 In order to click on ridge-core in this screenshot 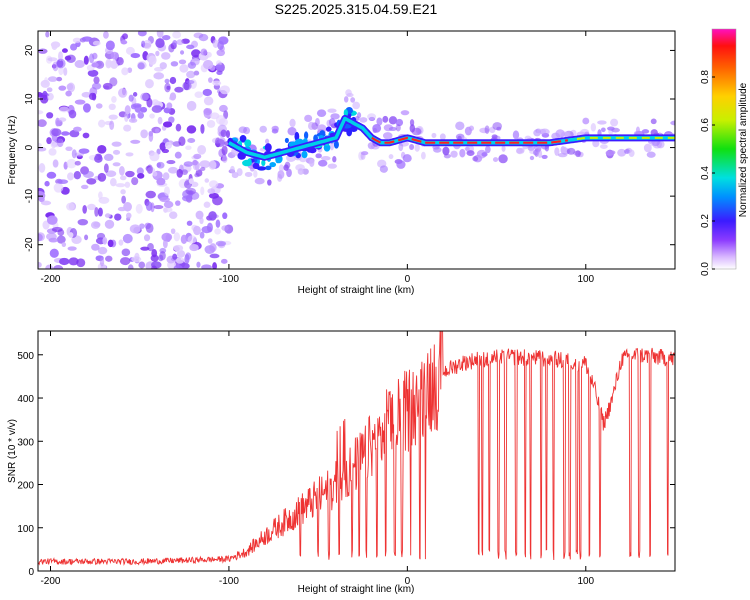, I will do `click(470, 140)`.